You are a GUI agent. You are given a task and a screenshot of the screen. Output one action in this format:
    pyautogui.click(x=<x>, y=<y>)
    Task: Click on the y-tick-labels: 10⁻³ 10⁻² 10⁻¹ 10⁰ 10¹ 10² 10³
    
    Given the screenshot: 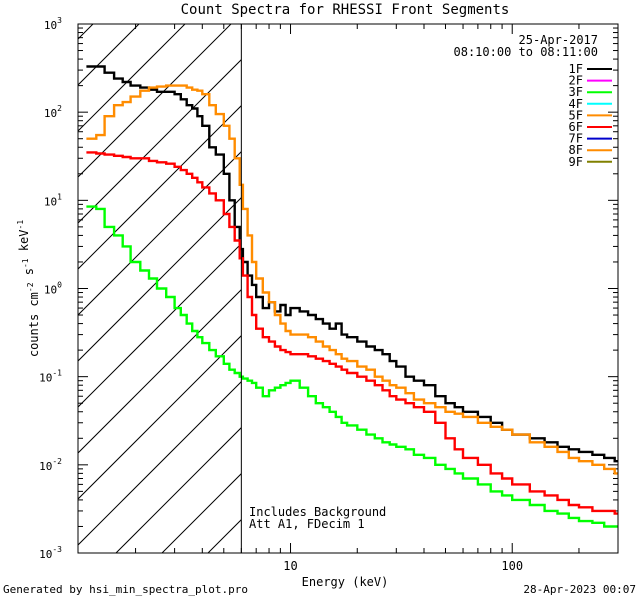 What is the action you would take?
    pyautogui.click(x=50, y=288)
    